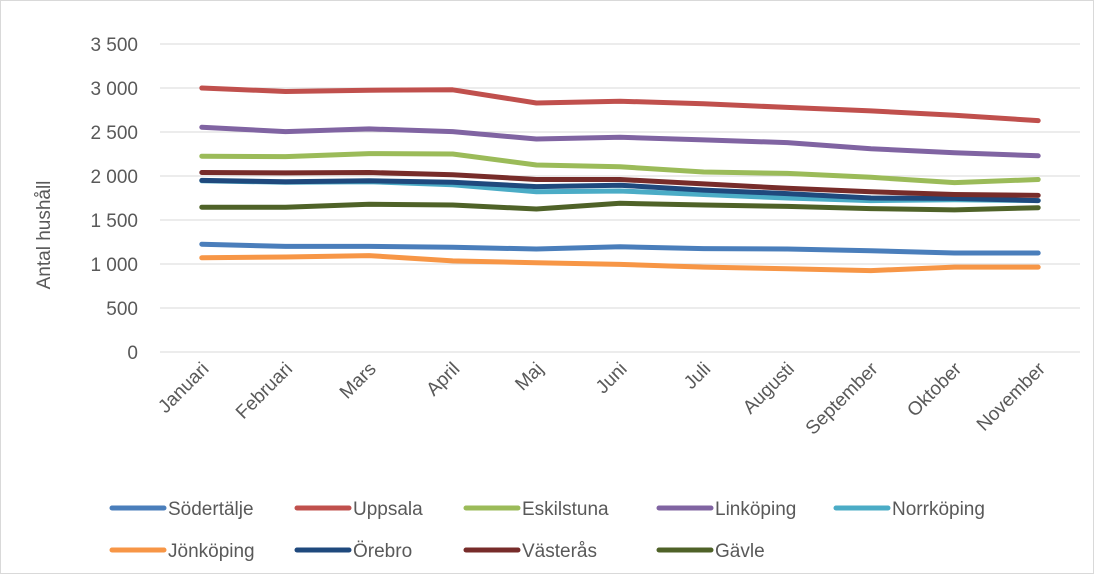  I want to click on y-tick-labels: 0 500 1 000 1 500 2 000 2 500 3 000 3 500, so click(114, 199).